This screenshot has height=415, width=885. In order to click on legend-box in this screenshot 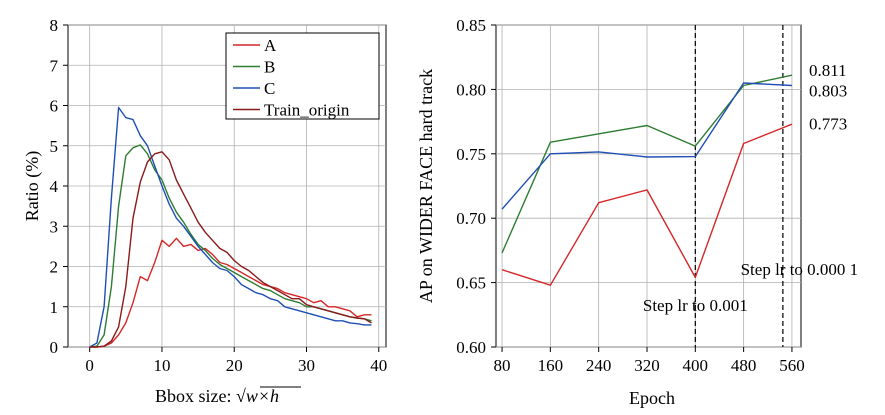, I will do `click(302, 76)`.